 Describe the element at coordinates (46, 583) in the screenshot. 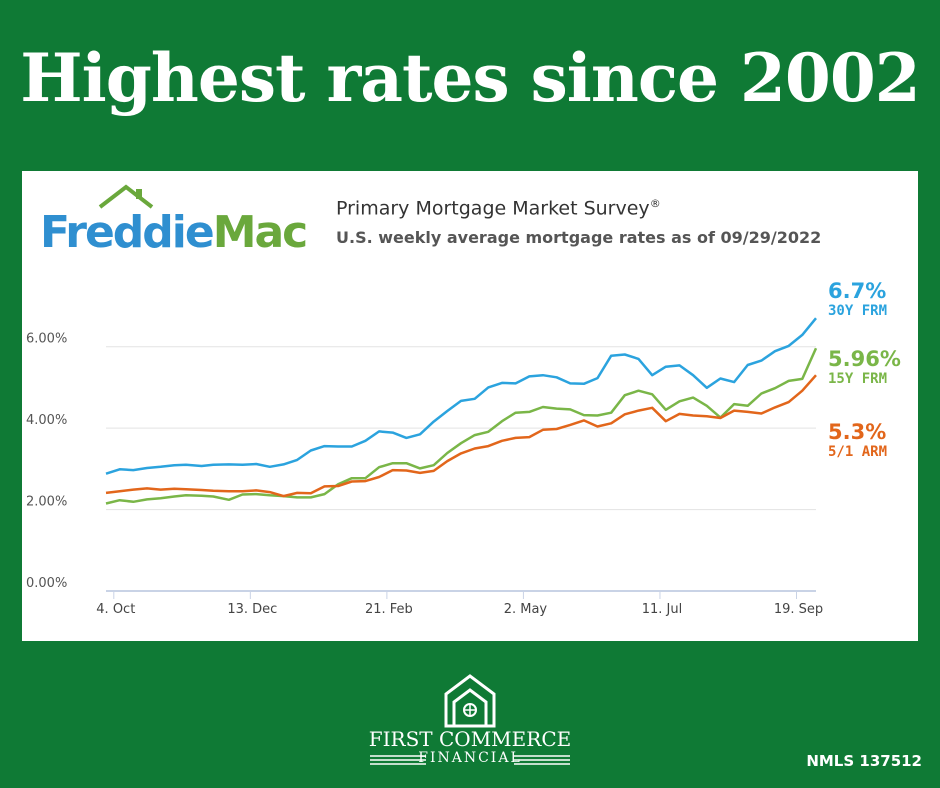

I see `y-tick-label: 0.00%` at that location.